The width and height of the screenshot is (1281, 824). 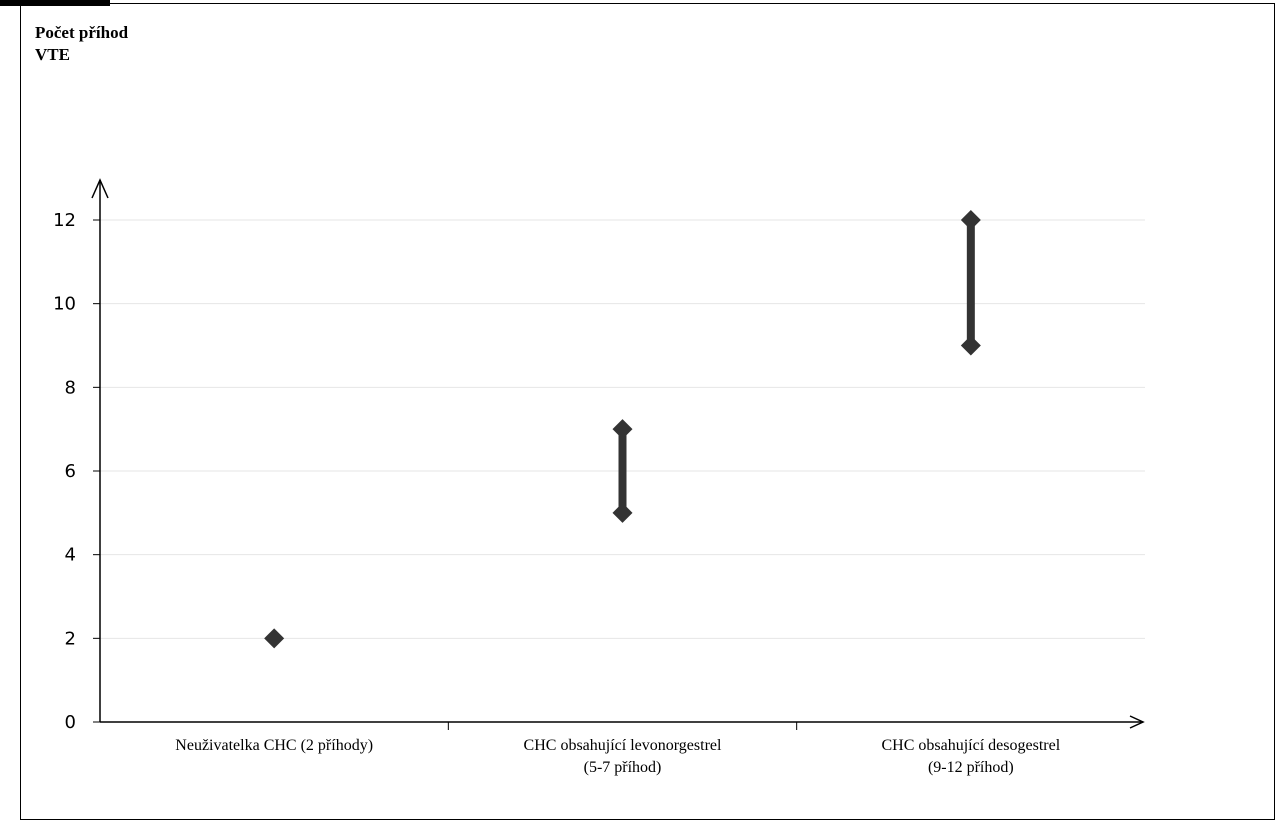 What do you see at coordinates (274, 638) in the screenshot?
I see `point-marker` at bounding box center [274, 638].